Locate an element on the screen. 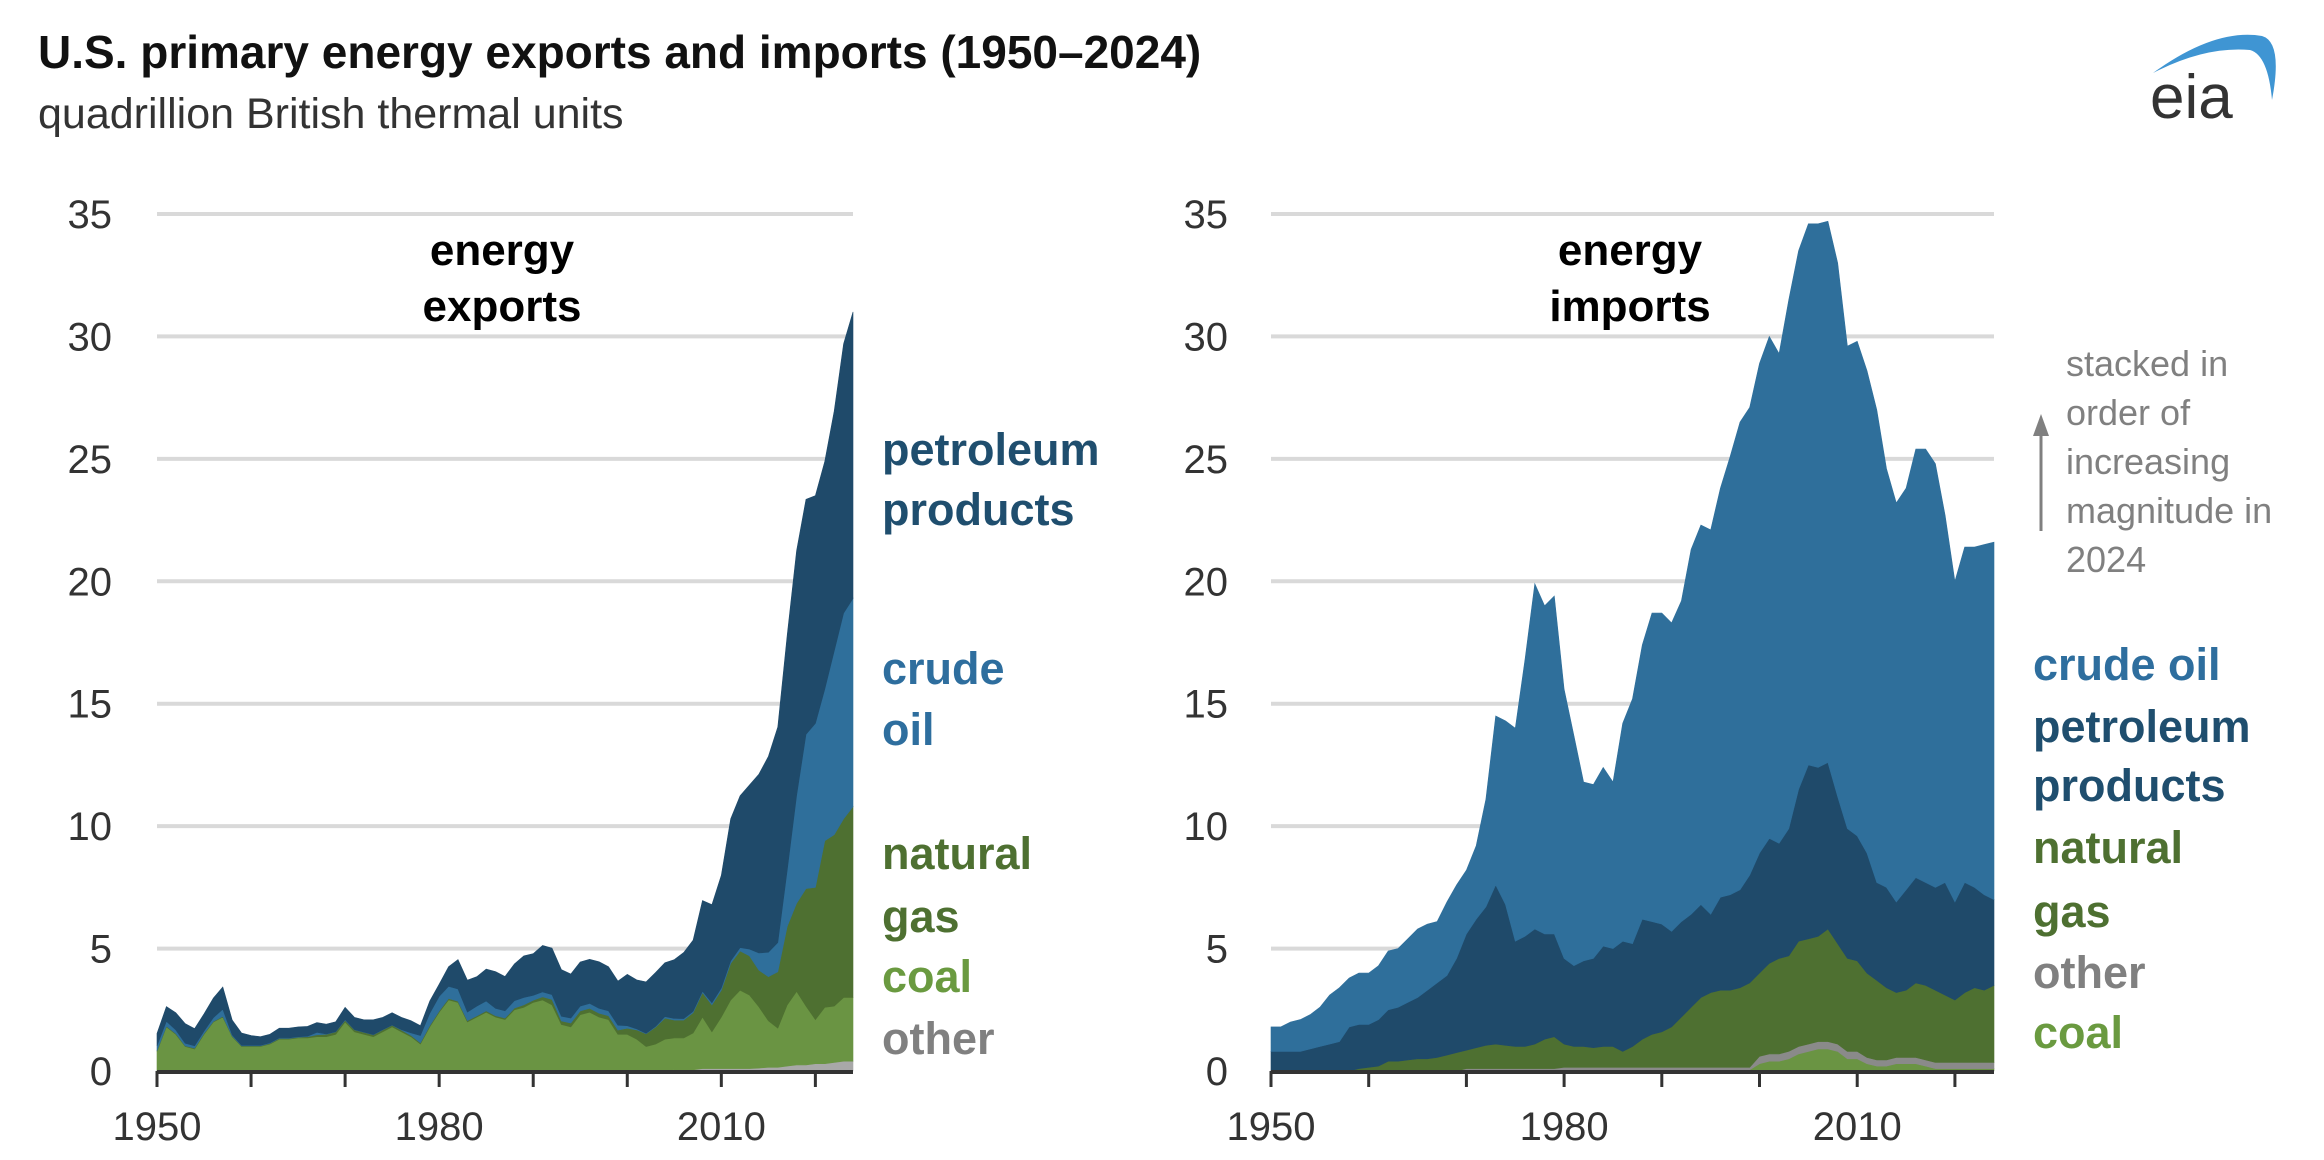 Image resolution: width=2324 pixels, height=1160 pixels. logo-arc is located at coordinates (2214, 67).